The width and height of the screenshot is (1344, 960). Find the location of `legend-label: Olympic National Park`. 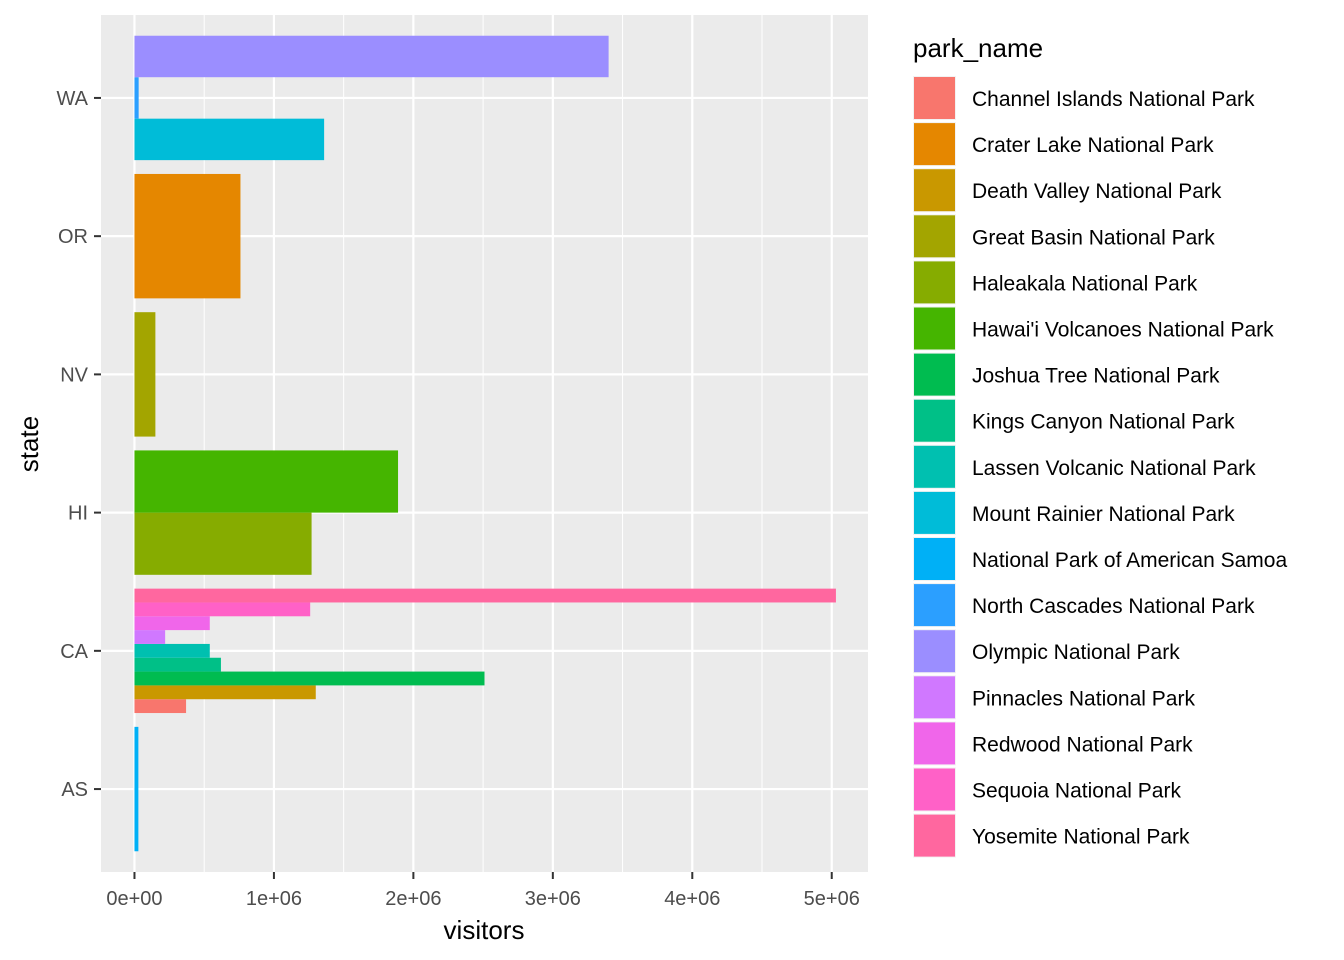

legend-label: Olympic National Park is located at coordinates (1076, 652).